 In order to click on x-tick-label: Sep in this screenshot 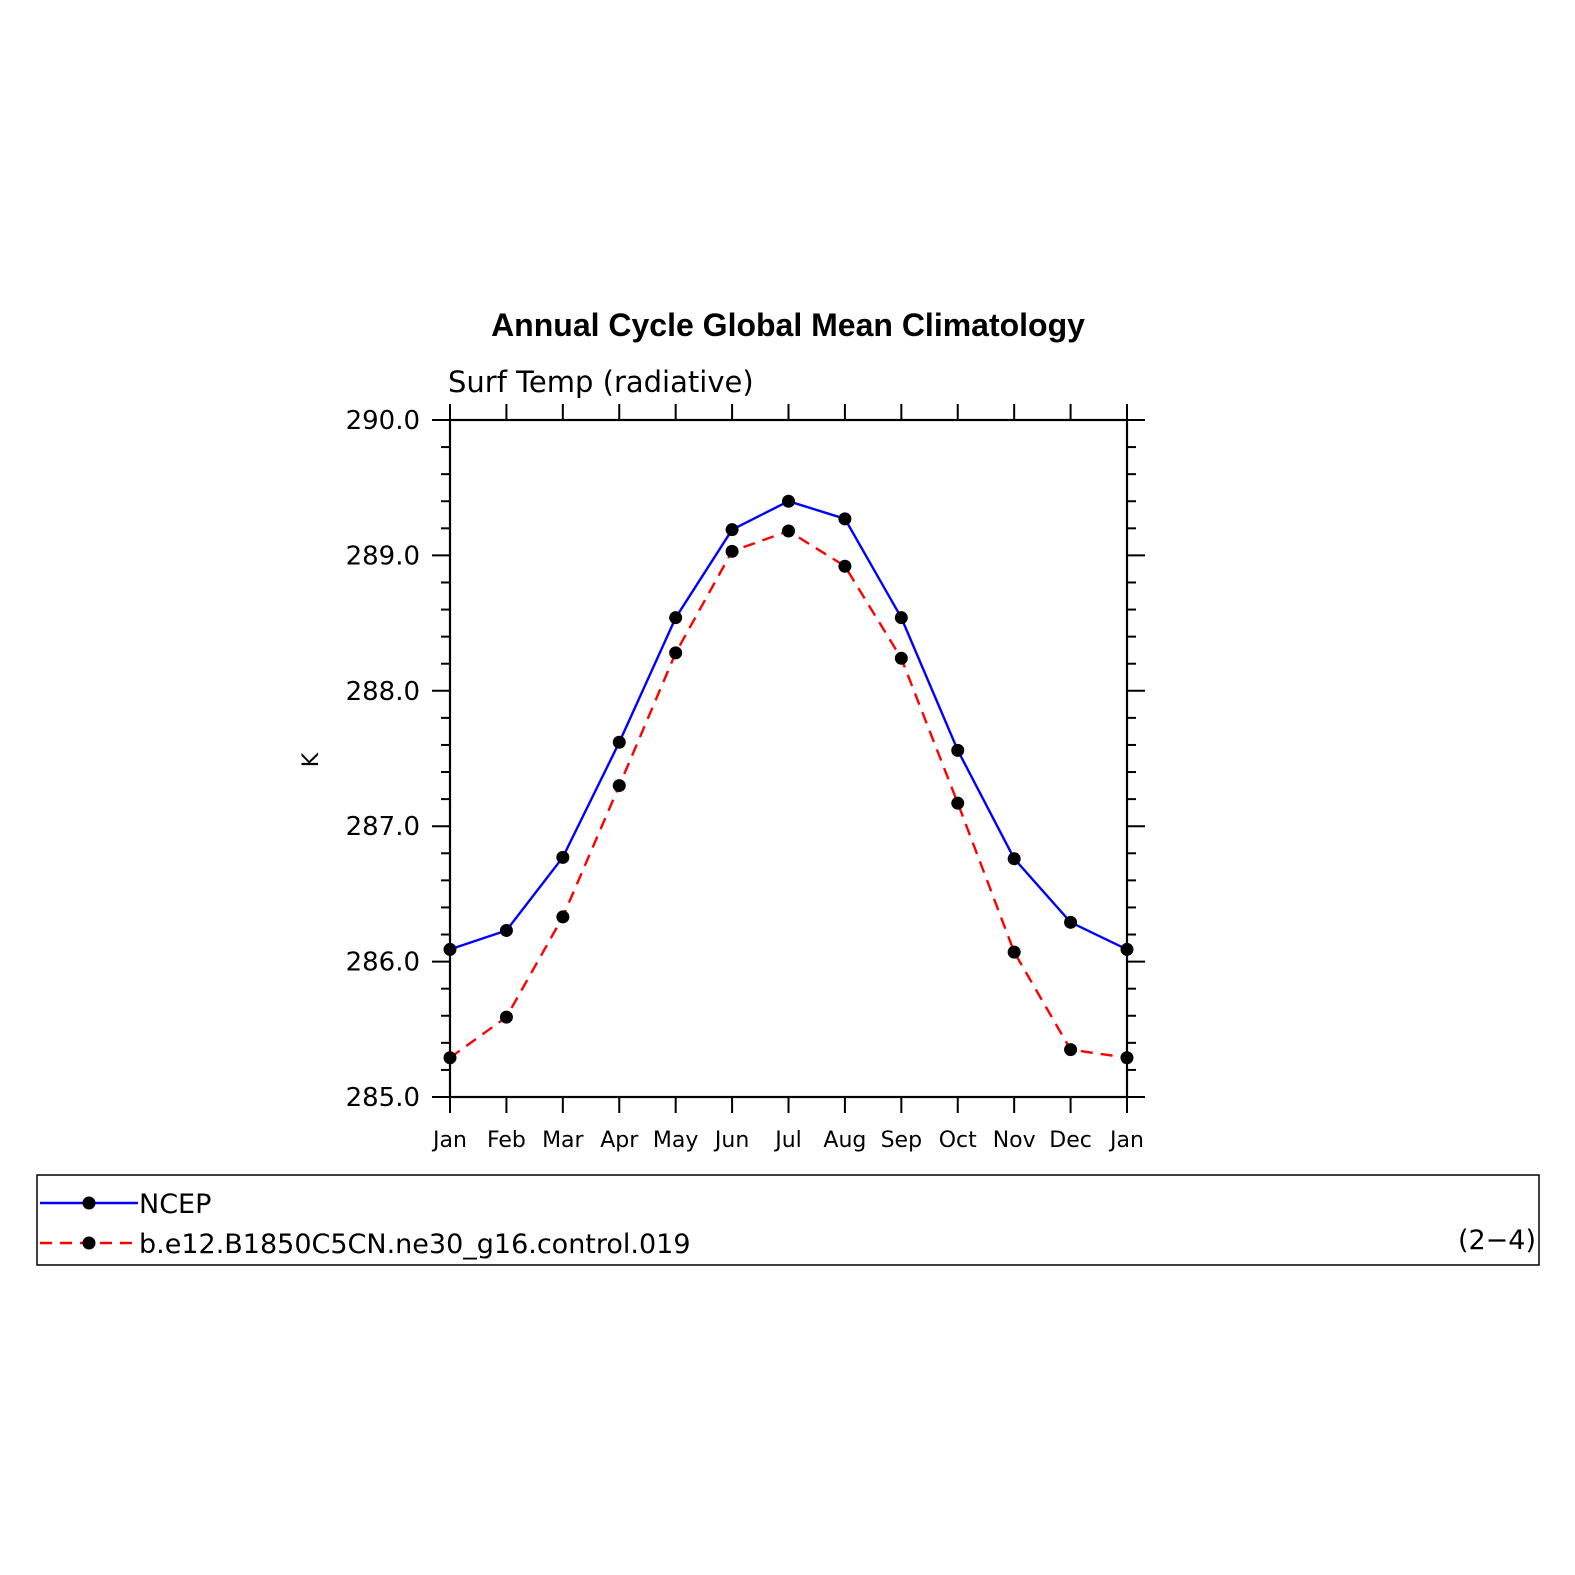, I will do `click(901, 1140)`.